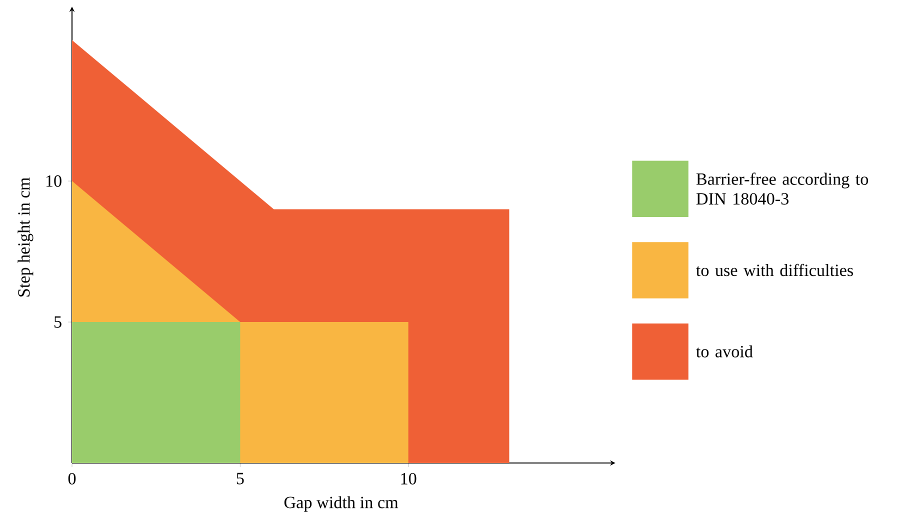 This screenshot has height=525, width=900. Describe the element at coordinates (26, 237) in the screenshot. I see `y-axis-title: Step height in cm` at that location.